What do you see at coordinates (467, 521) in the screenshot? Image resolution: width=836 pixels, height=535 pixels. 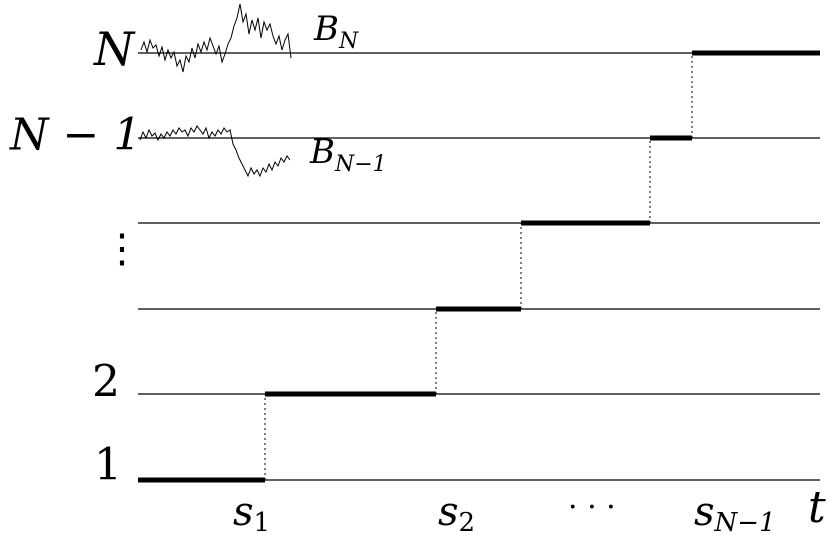 I see `time-label-s2-sub: 2` at bounding box center [467, 521].